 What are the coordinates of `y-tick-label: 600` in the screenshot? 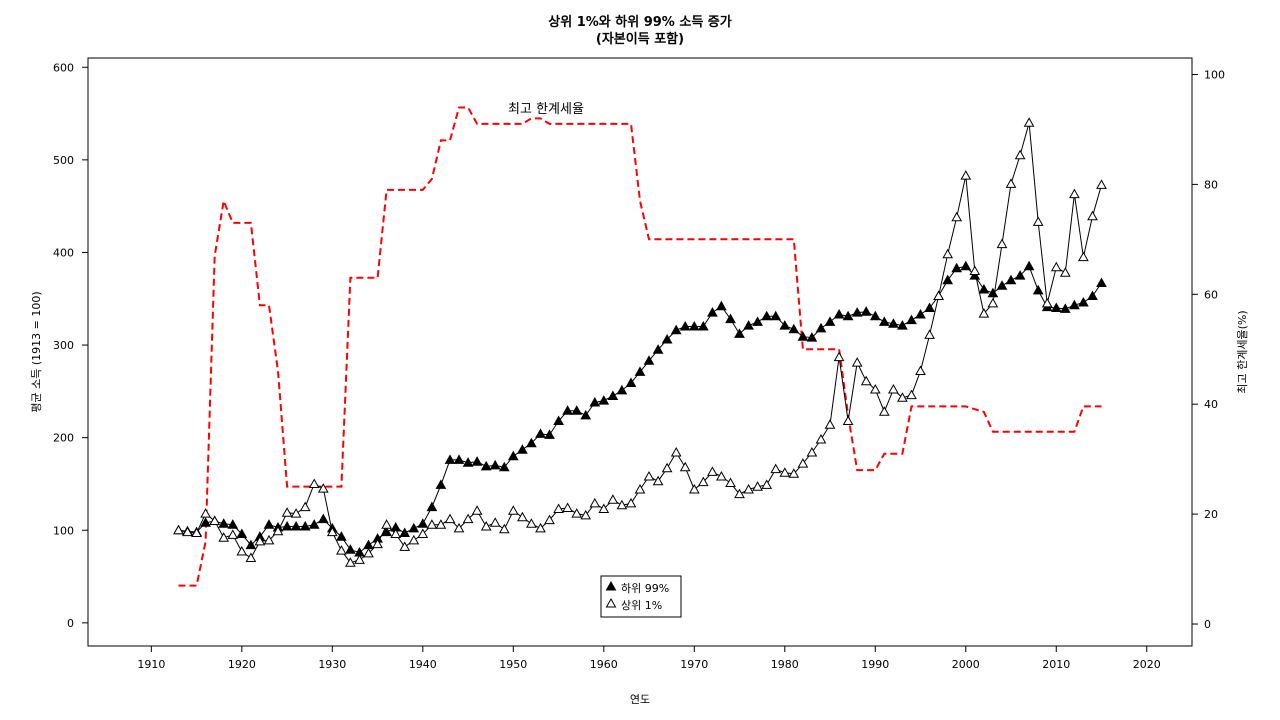 It's located at (63, 67).